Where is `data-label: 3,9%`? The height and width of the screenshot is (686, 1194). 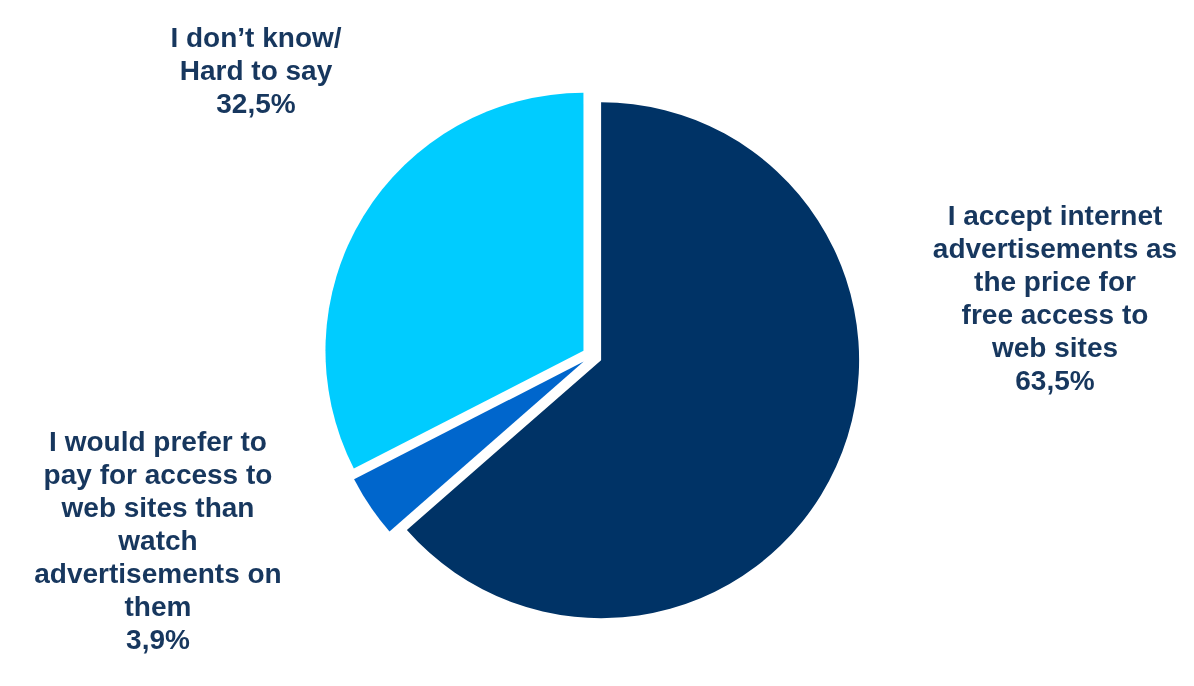
data-label: 3,9% is located at coordinates (158, 639).